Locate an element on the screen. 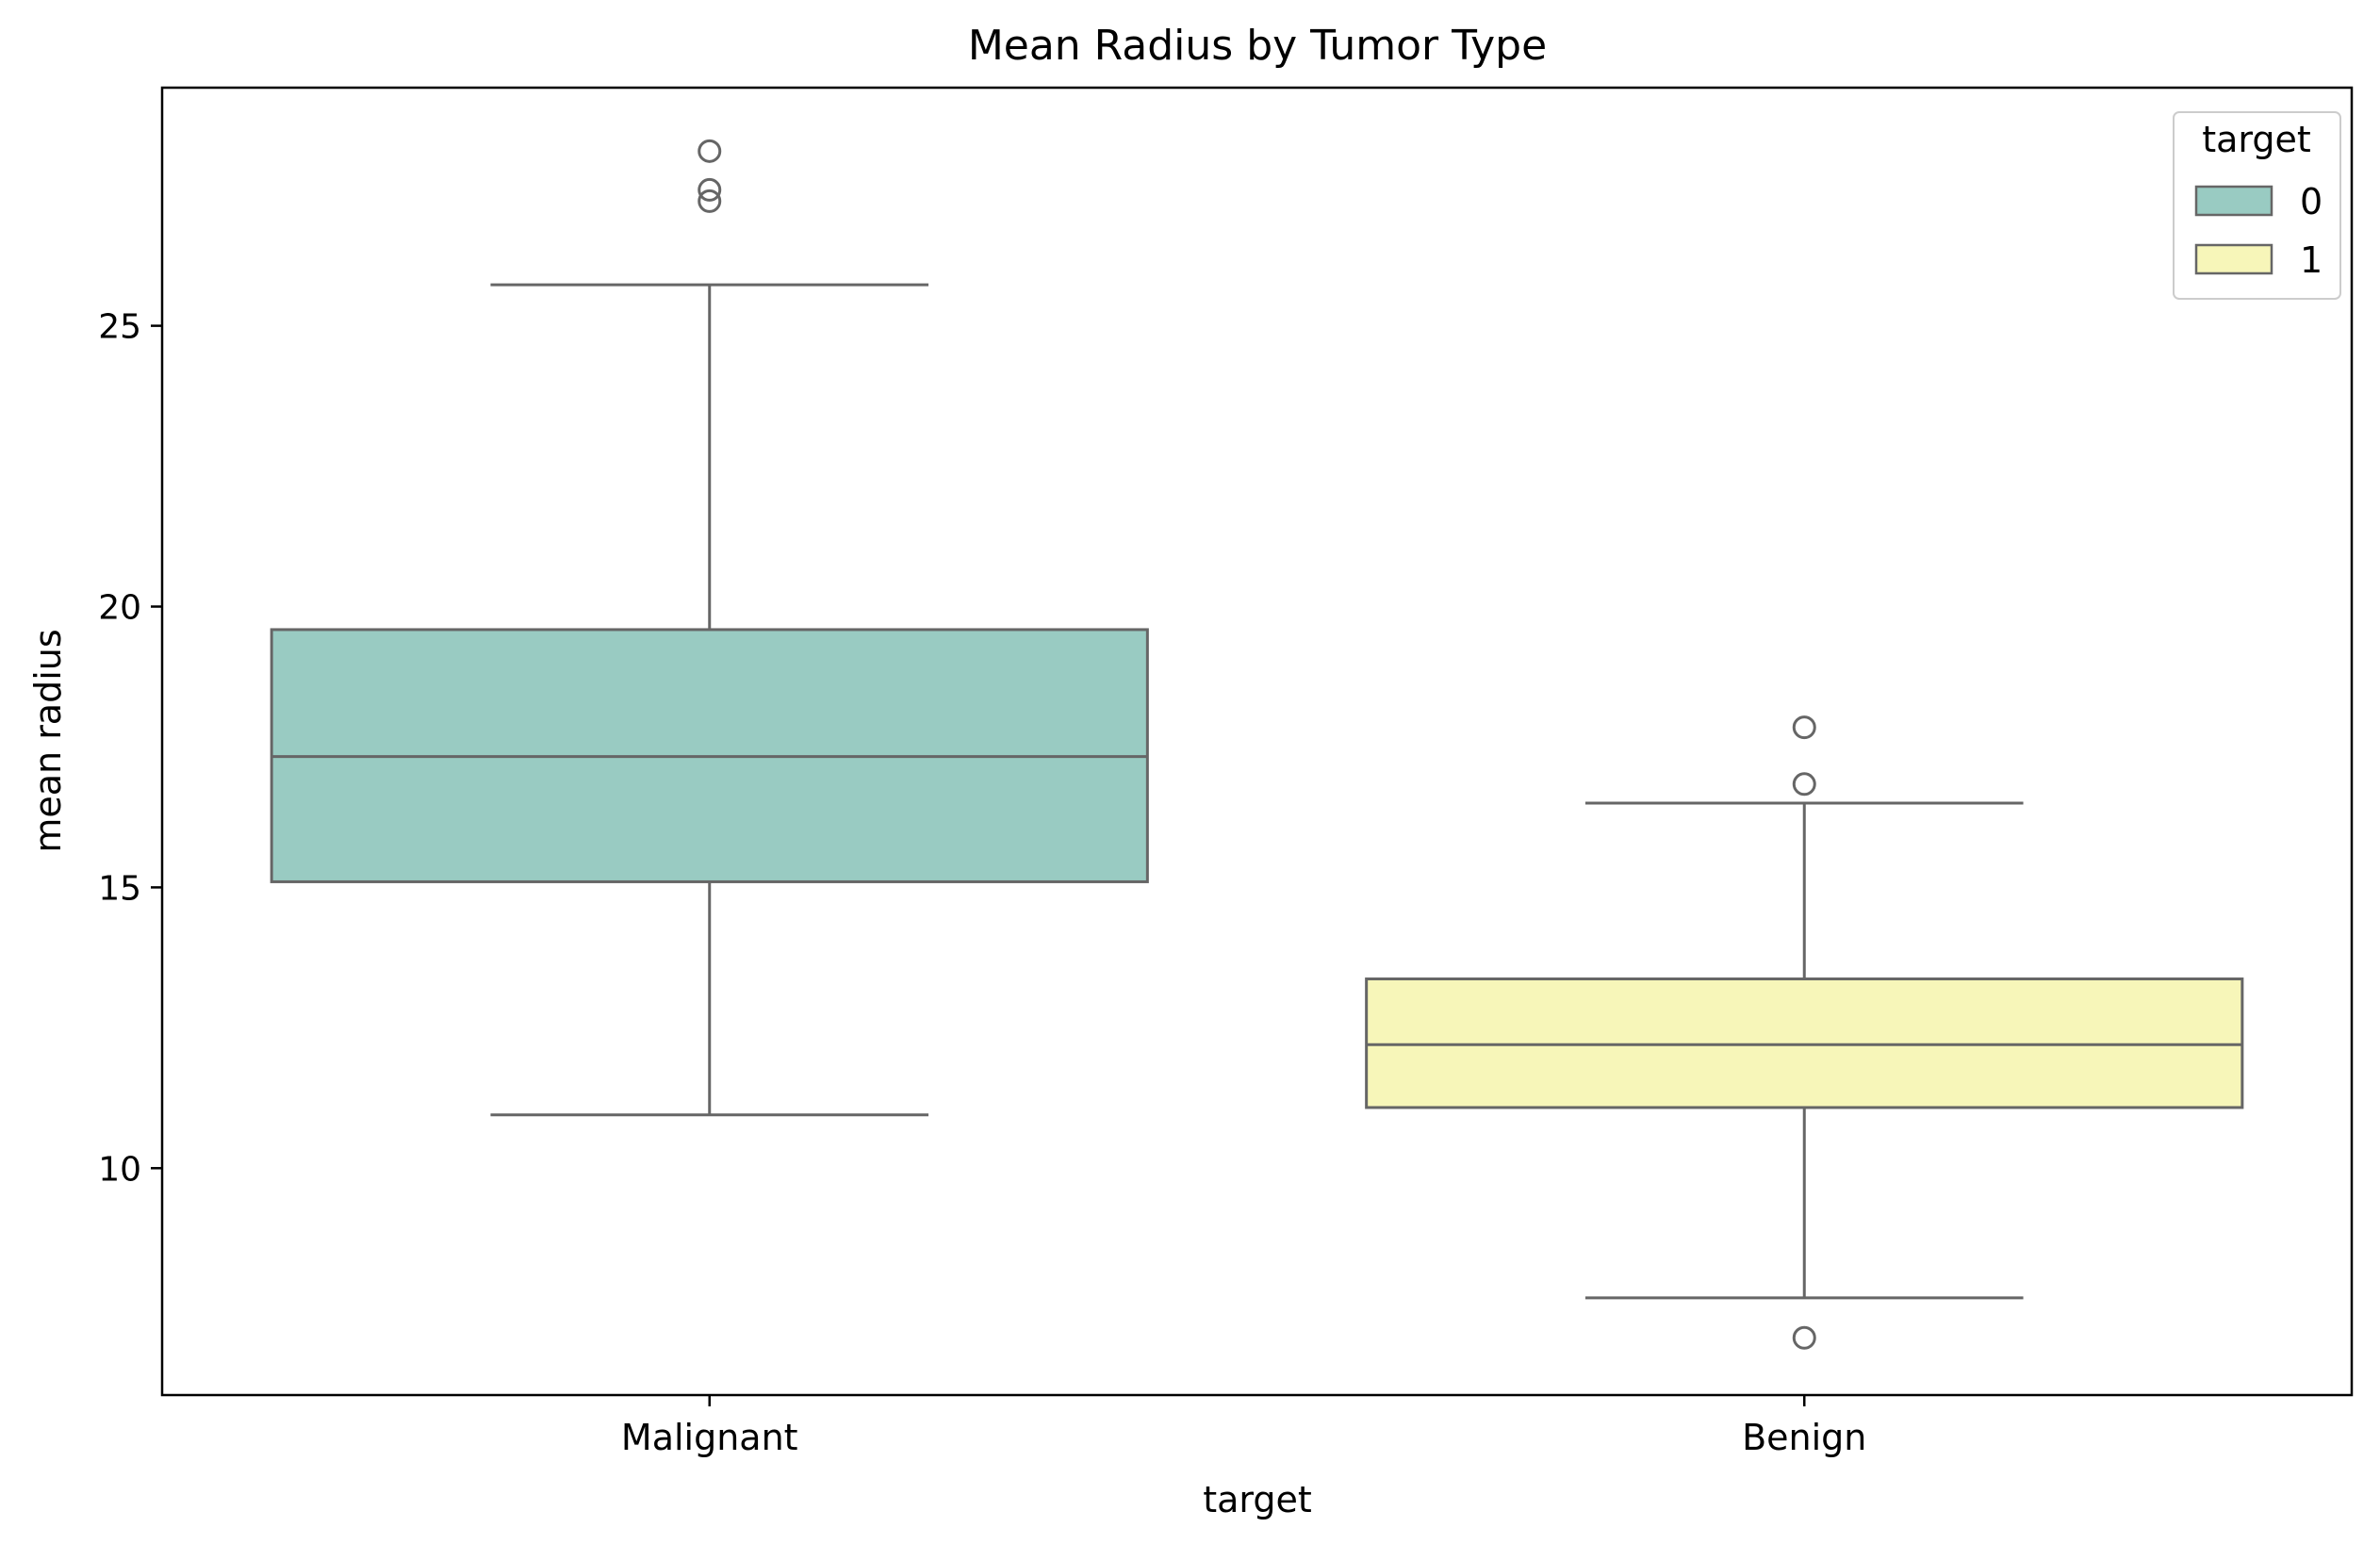 The width and height of the screenshot is (2380, 1544). y-axis-label: mean radius is located at coordinates (48, 740).